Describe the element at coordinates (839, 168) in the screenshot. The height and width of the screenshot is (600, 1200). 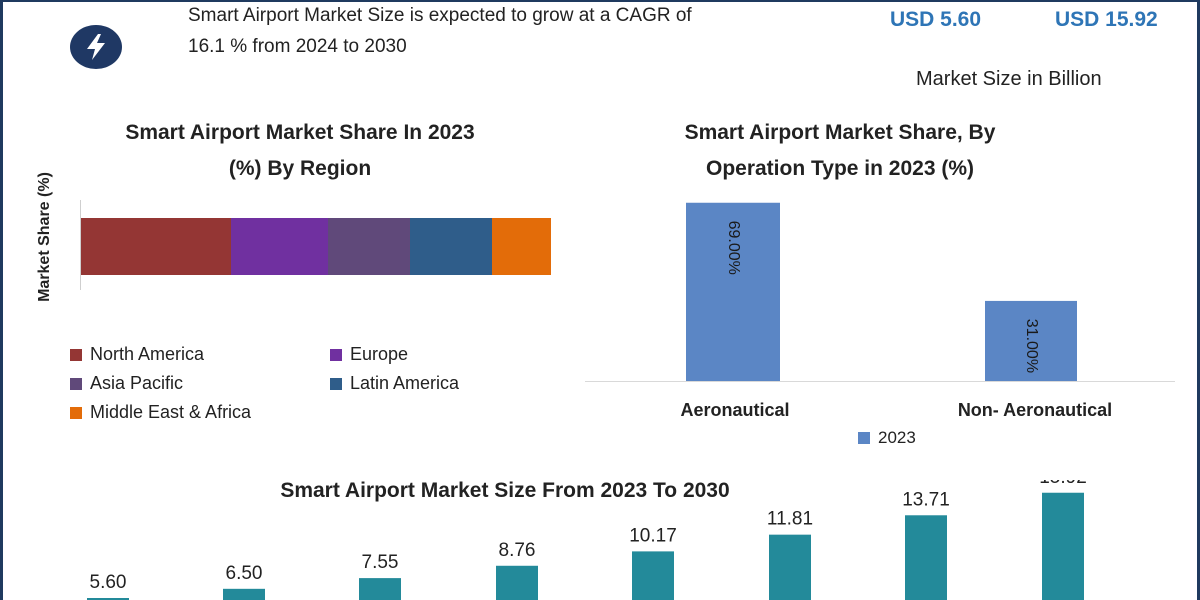
I see `operation-title-line-2: Operation Type in 2023 (%)` at that location.